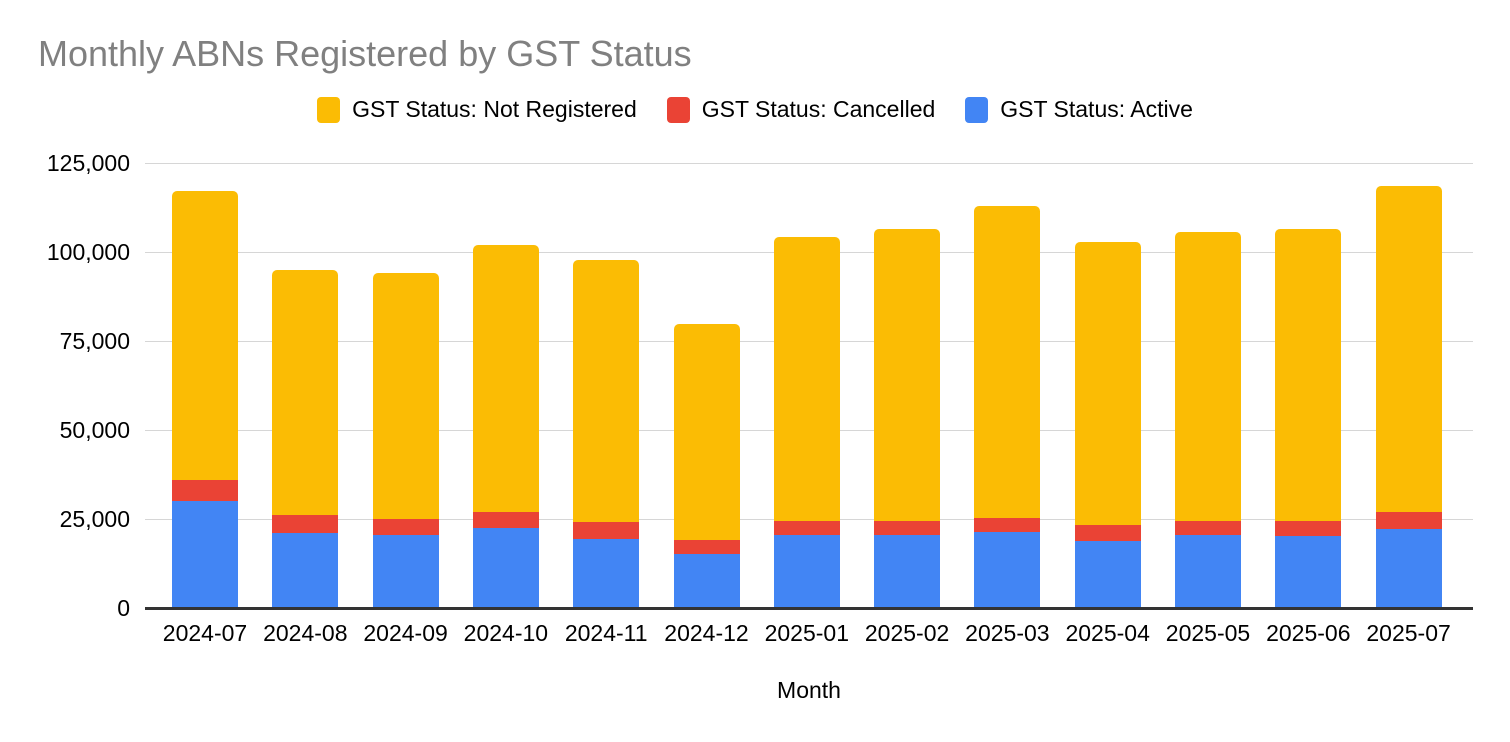  I want to click on legend-item: GST Status: Not Registered, so click(477, 109).